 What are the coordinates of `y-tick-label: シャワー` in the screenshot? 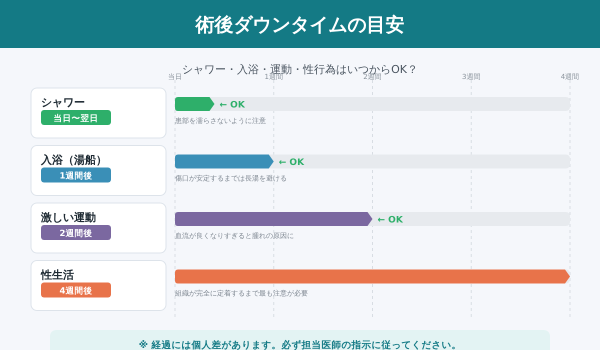 It's located at (63, 102).